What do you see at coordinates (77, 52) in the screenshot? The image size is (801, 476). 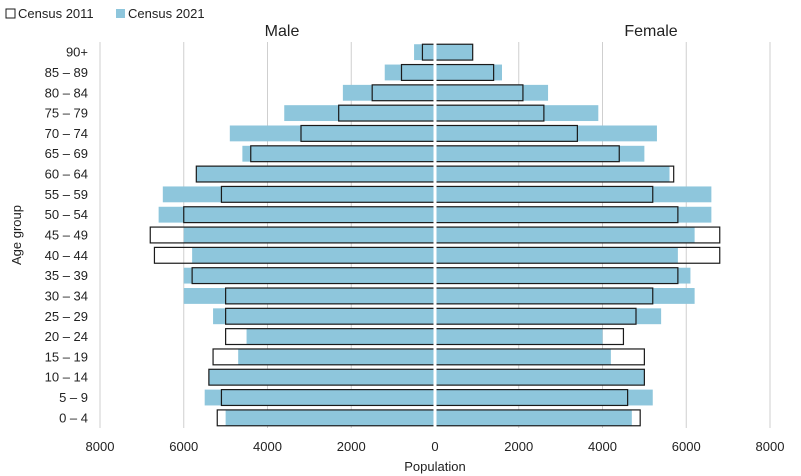 I see `y-tick-label: 90+` at bounding box center [77, 52].